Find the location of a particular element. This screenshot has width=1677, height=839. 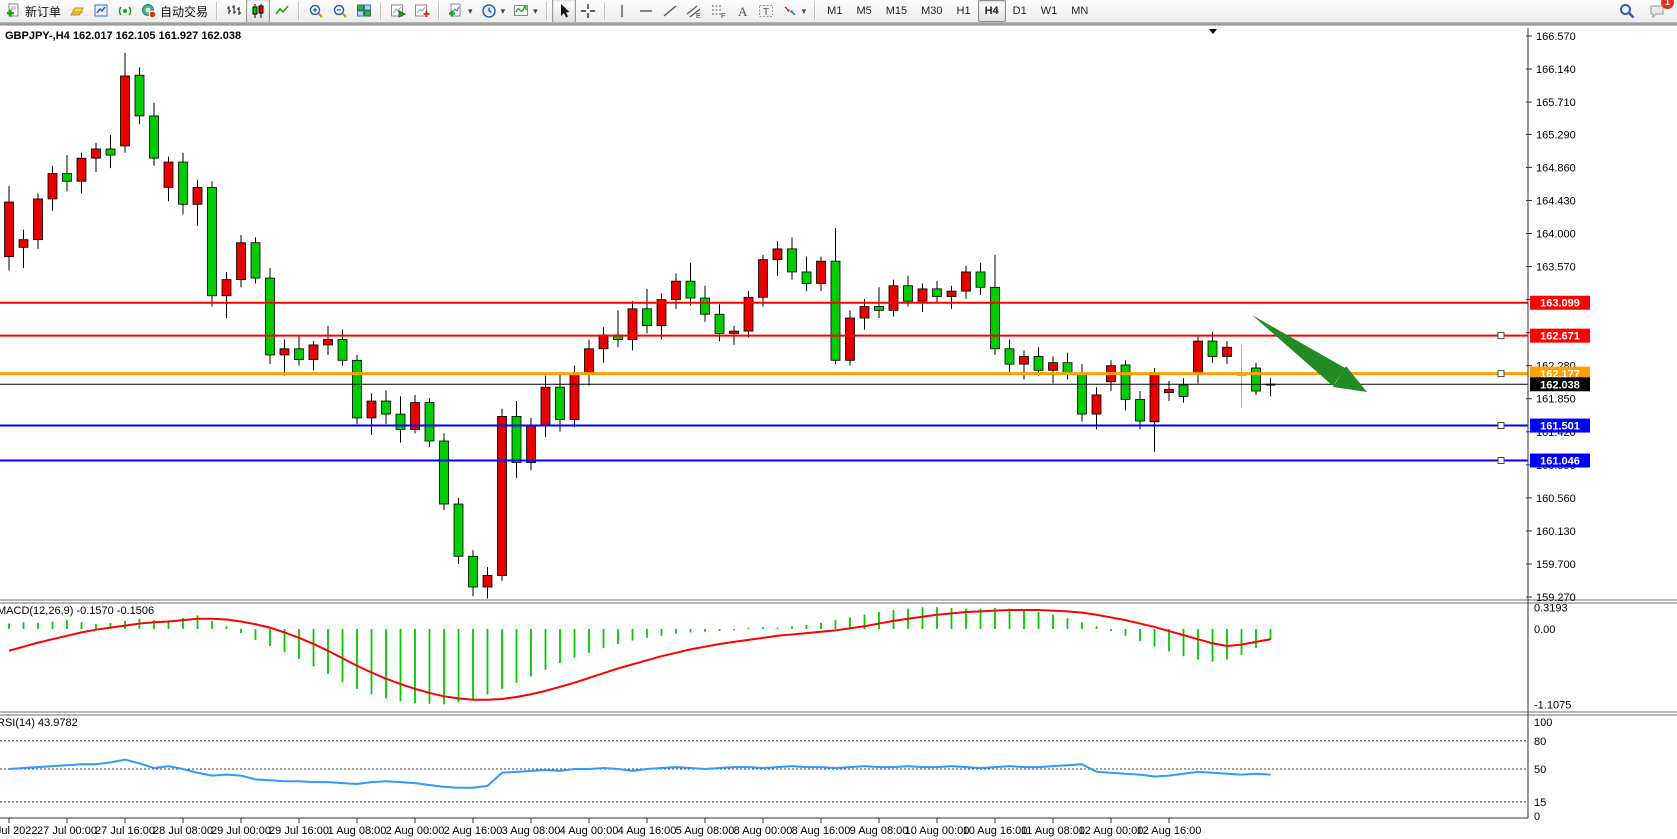

cursor-button is located at coordinates (563, 11).